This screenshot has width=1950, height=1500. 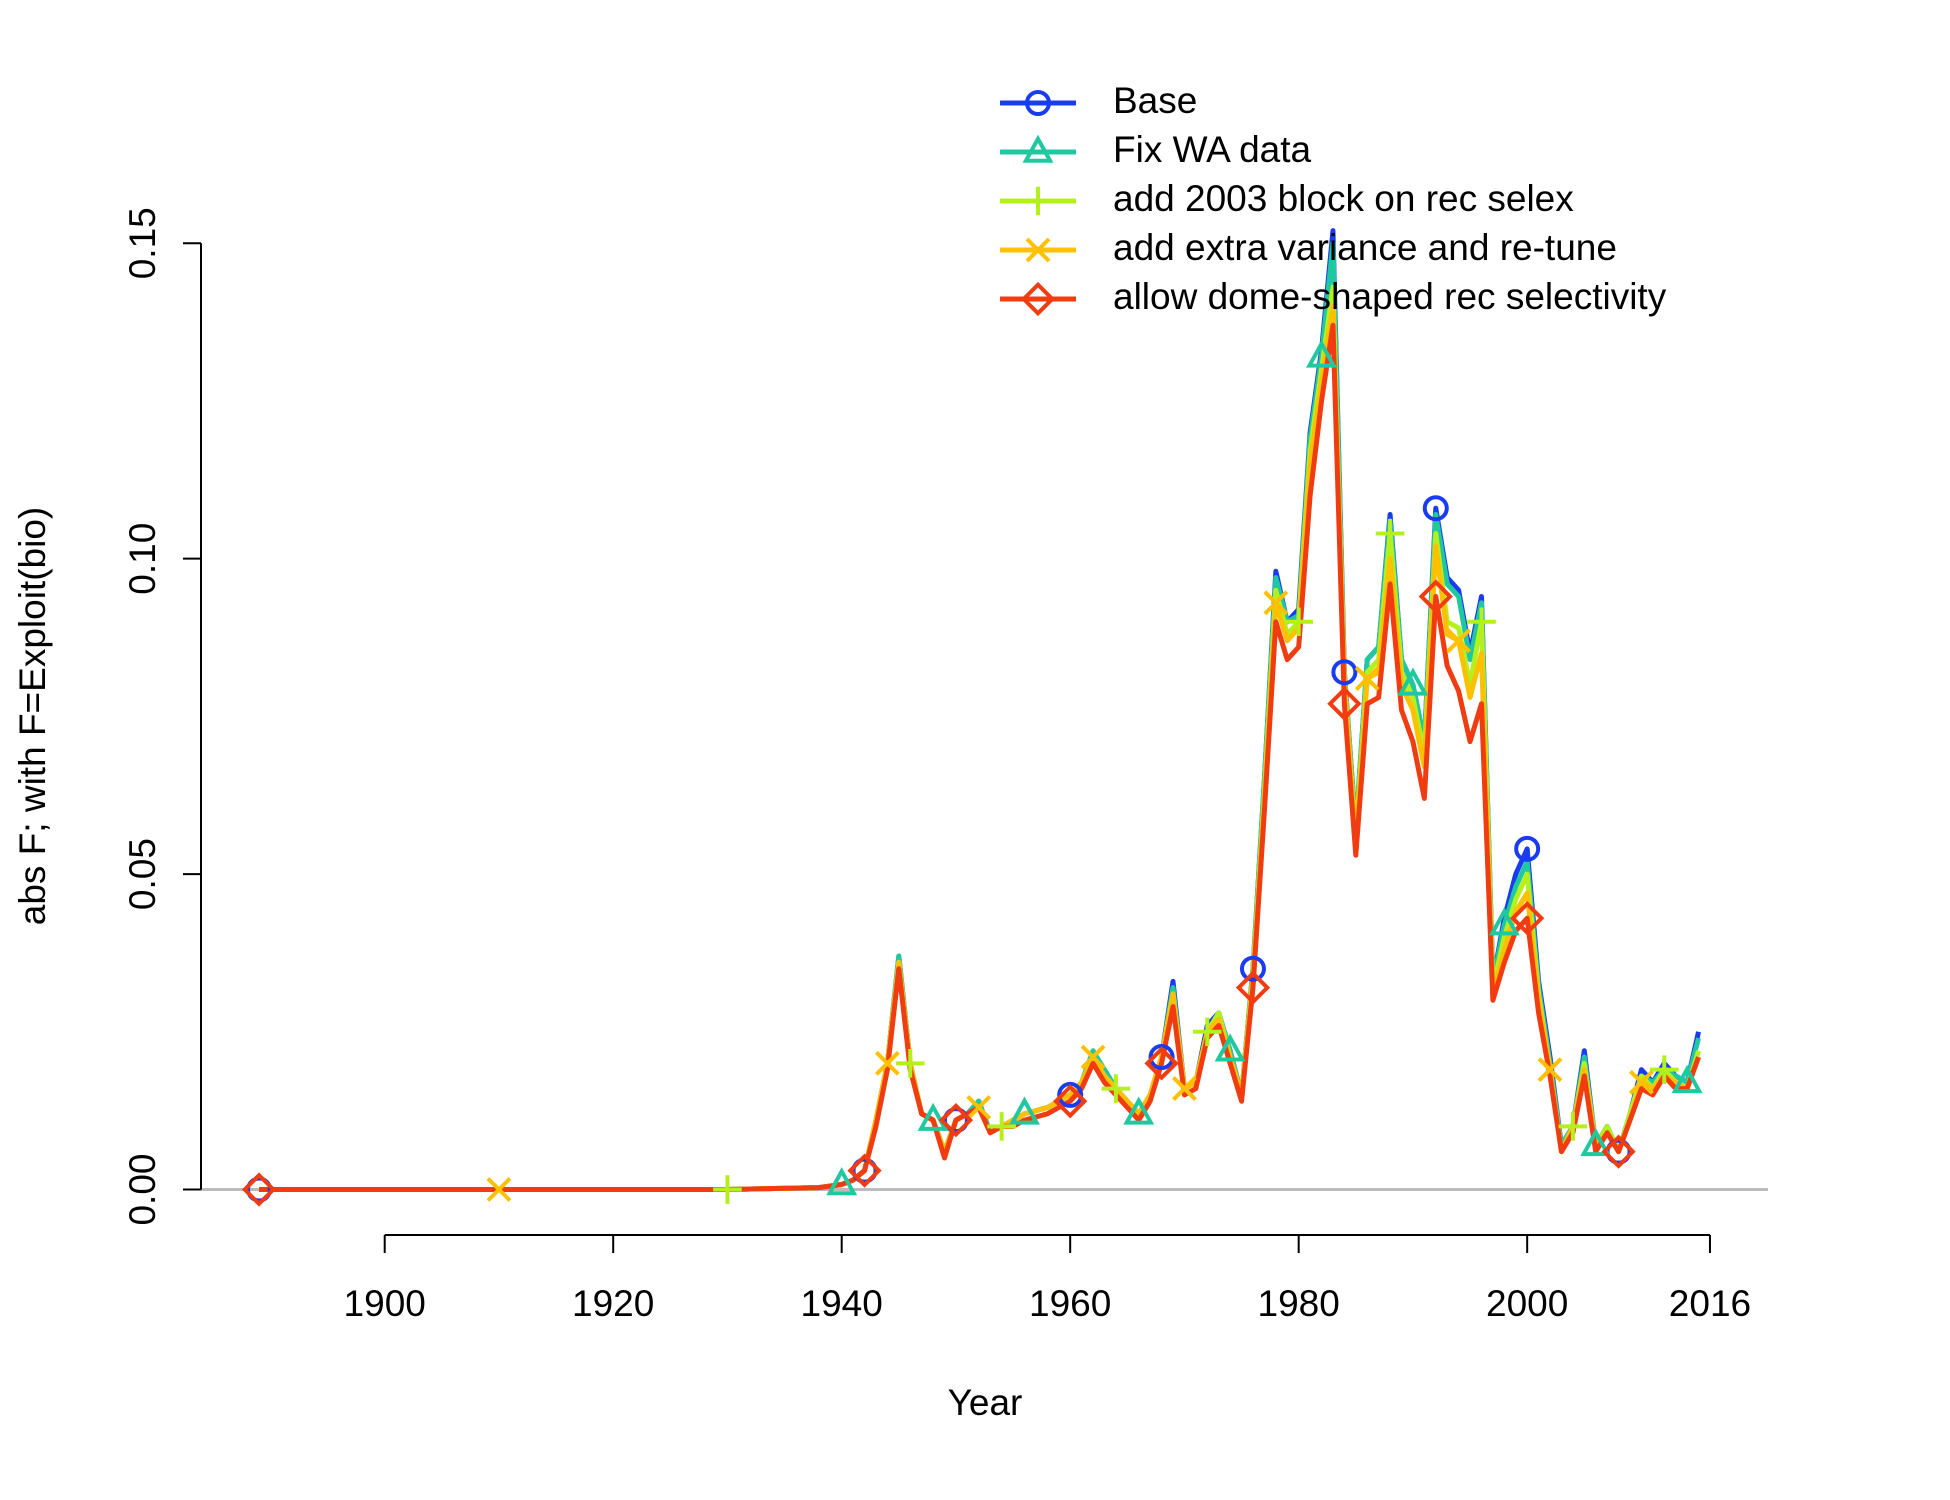 I want to click on x-tick-label: 1940, so click(x=842, y=1303).